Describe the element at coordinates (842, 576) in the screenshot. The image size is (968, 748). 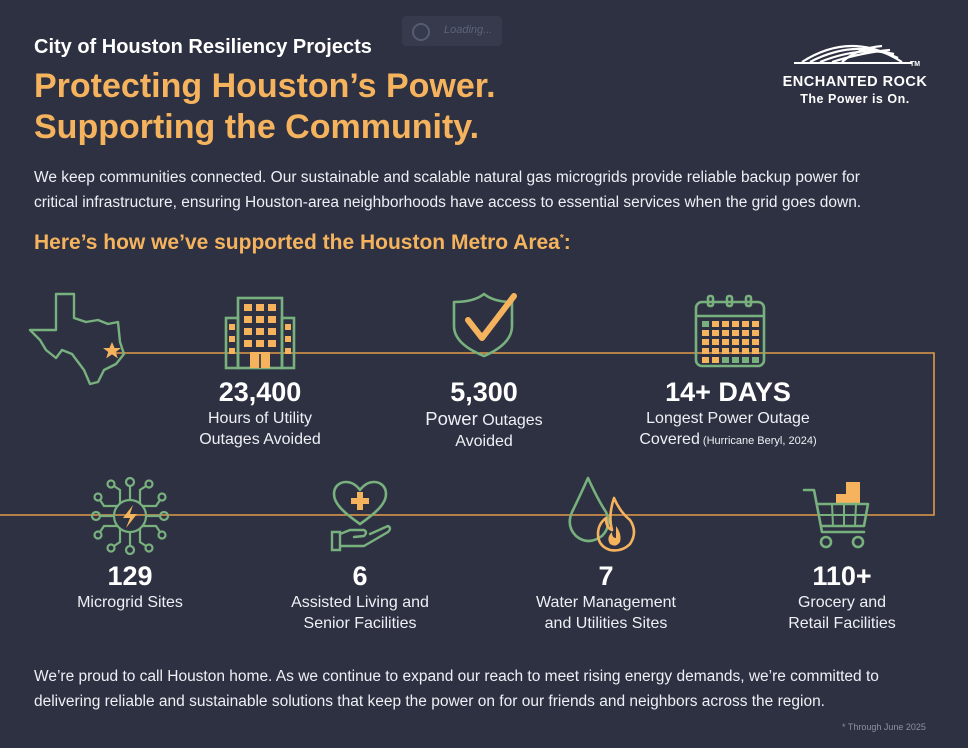
I see `stat-number: 110+` at that location.